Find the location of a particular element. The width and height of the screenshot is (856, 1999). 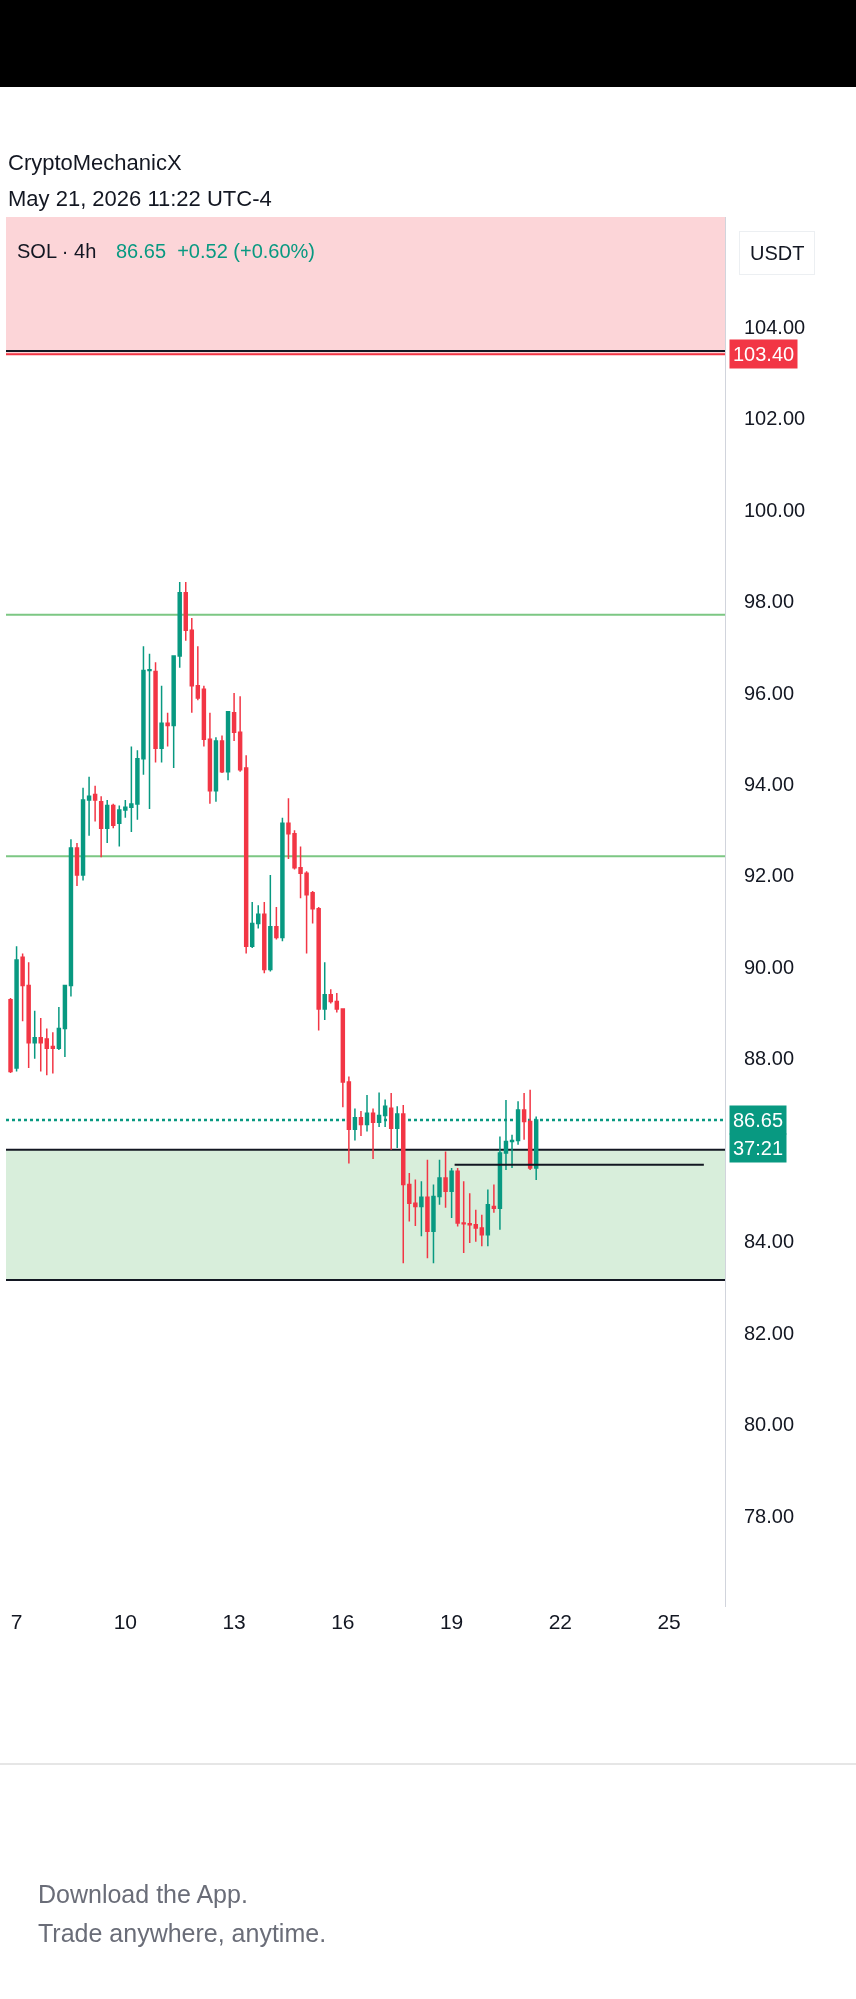

annotation: SOL · 4h is located at coordinates (57, 251).